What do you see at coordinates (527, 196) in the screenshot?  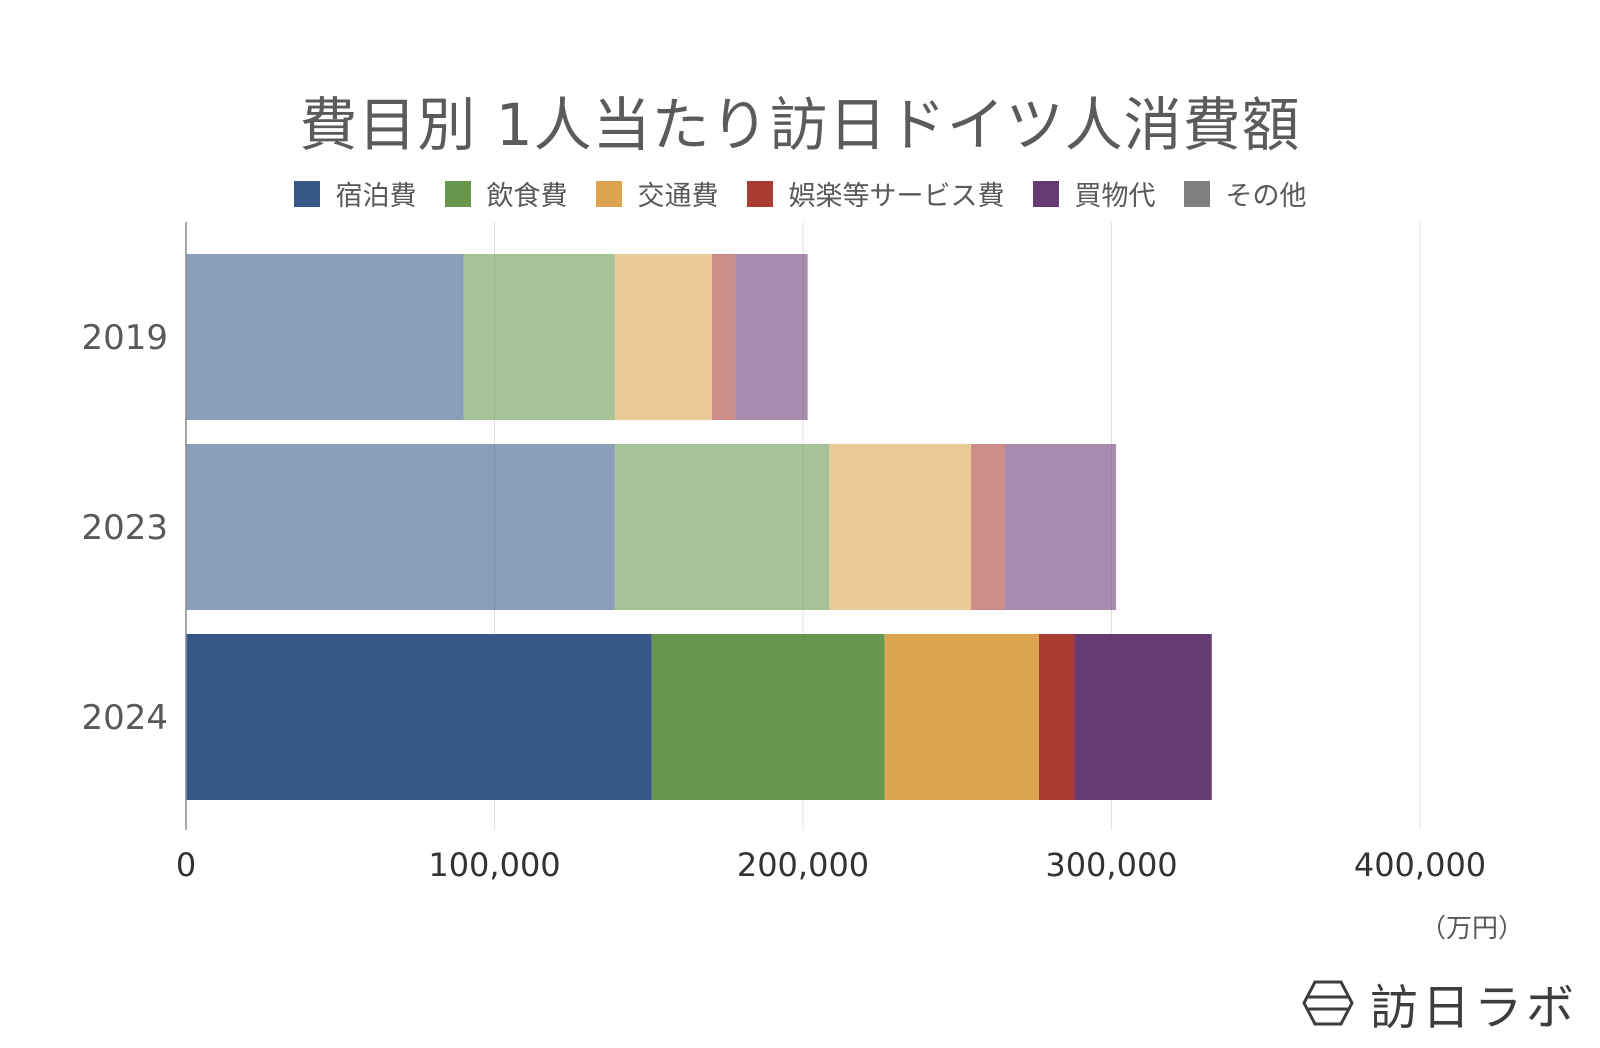 I see `legend-label: 飲食費` at bounding box center [527, 196].